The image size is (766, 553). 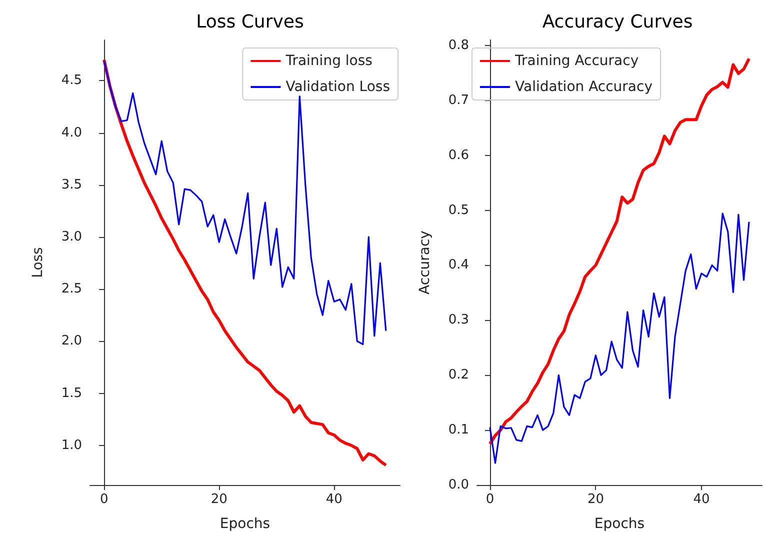 I want to click on y-tick-label: 0.4, so click(x=458, y=265).